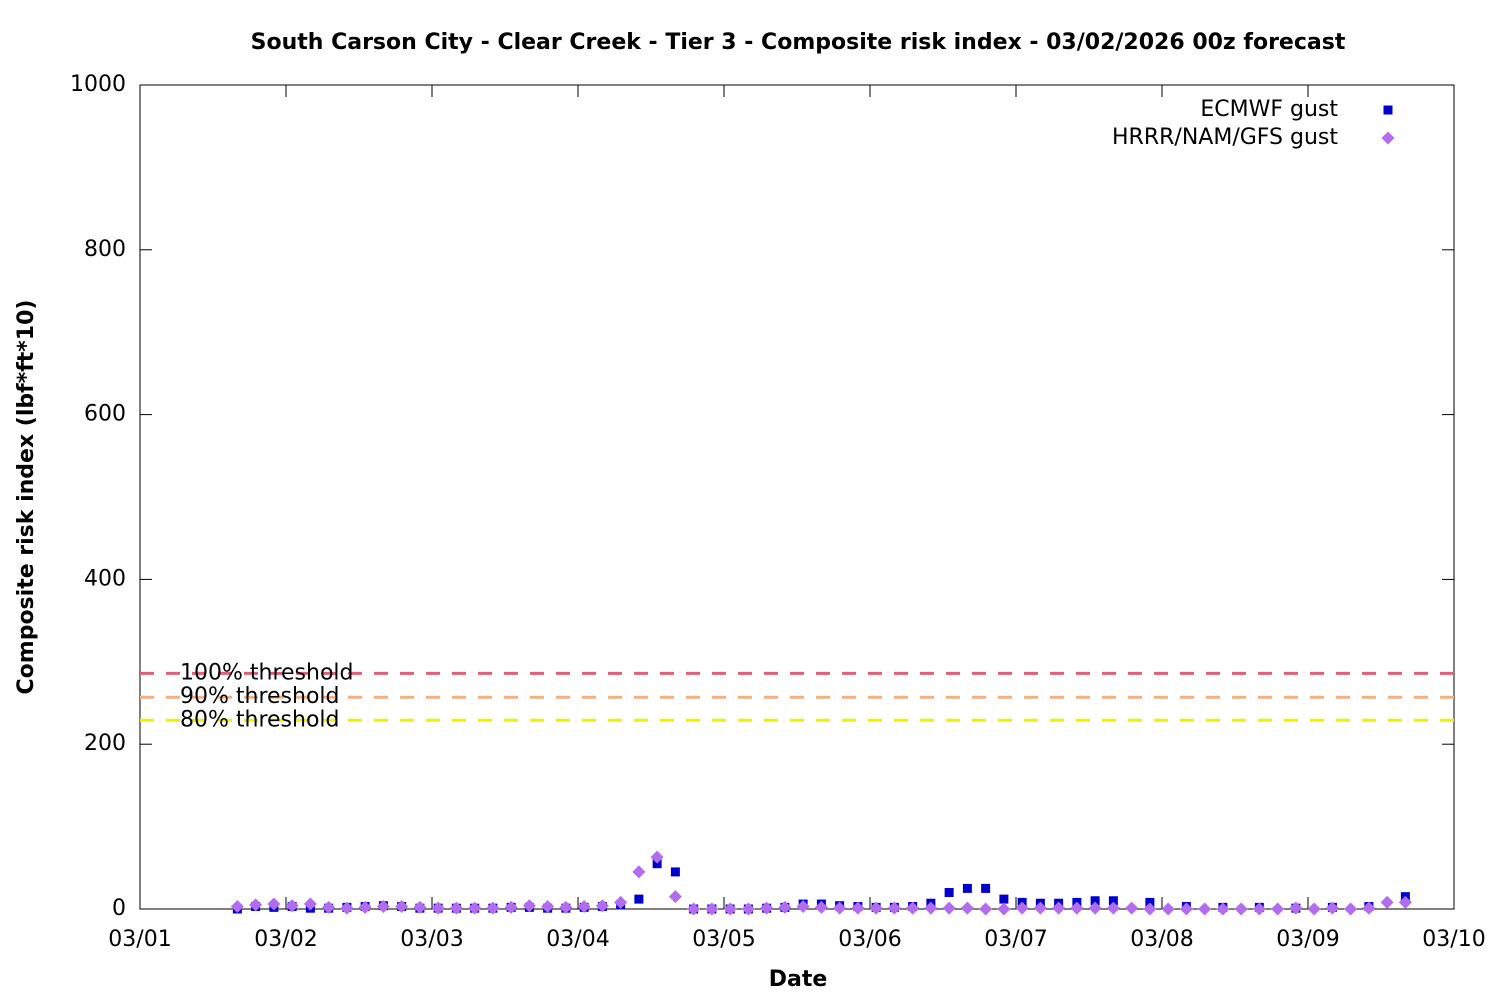  Describe the element at coordinates (577, 939) in the screenshot. I see `x-tick-label: 03/04` at that location.